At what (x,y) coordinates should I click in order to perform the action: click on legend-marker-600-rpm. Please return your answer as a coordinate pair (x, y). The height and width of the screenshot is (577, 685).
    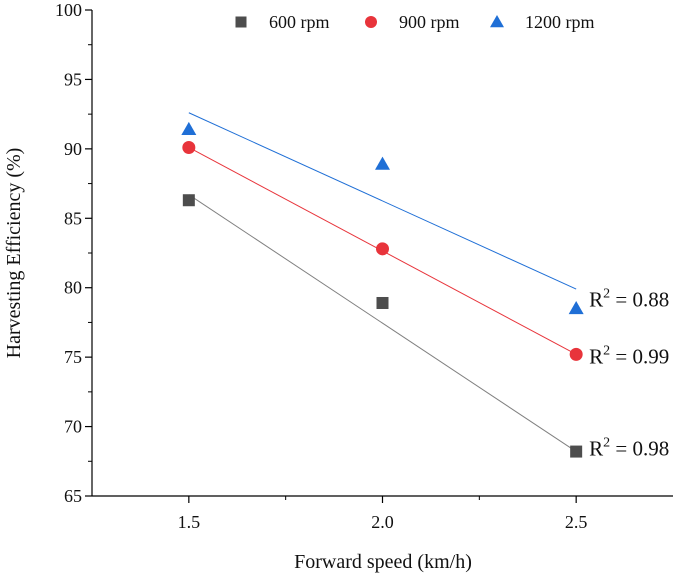
    Looking at the image, I should click on (241, 22).